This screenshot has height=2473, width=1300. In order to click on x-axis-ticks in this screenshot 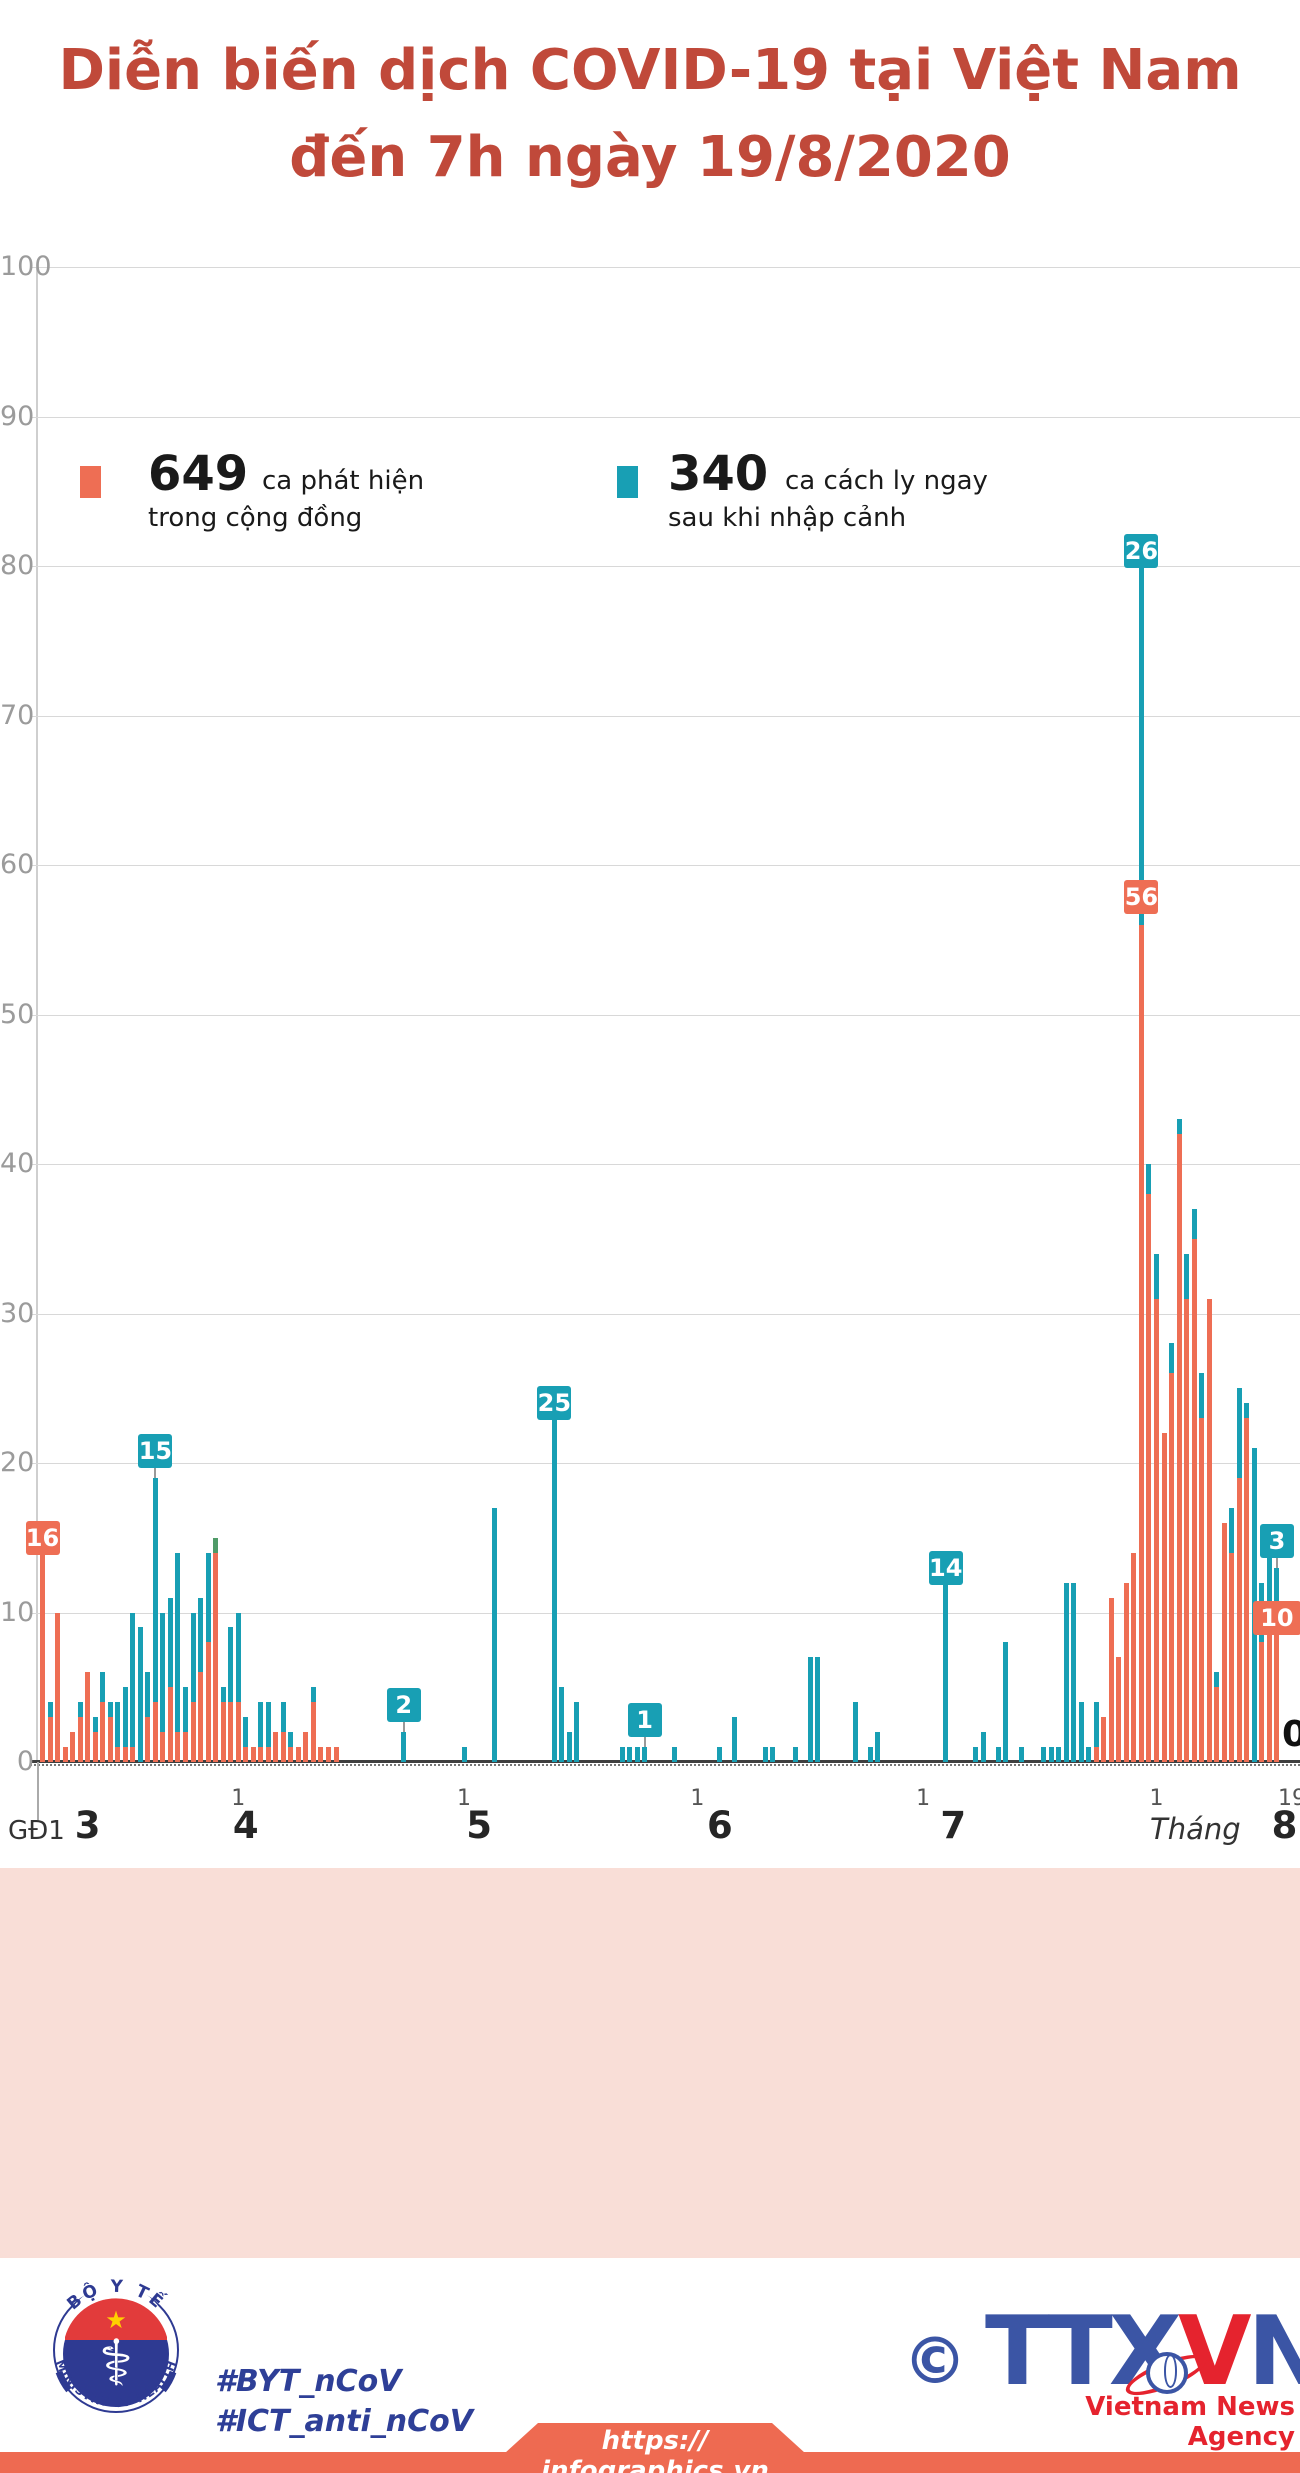, I will do `click(665, 1765)`.